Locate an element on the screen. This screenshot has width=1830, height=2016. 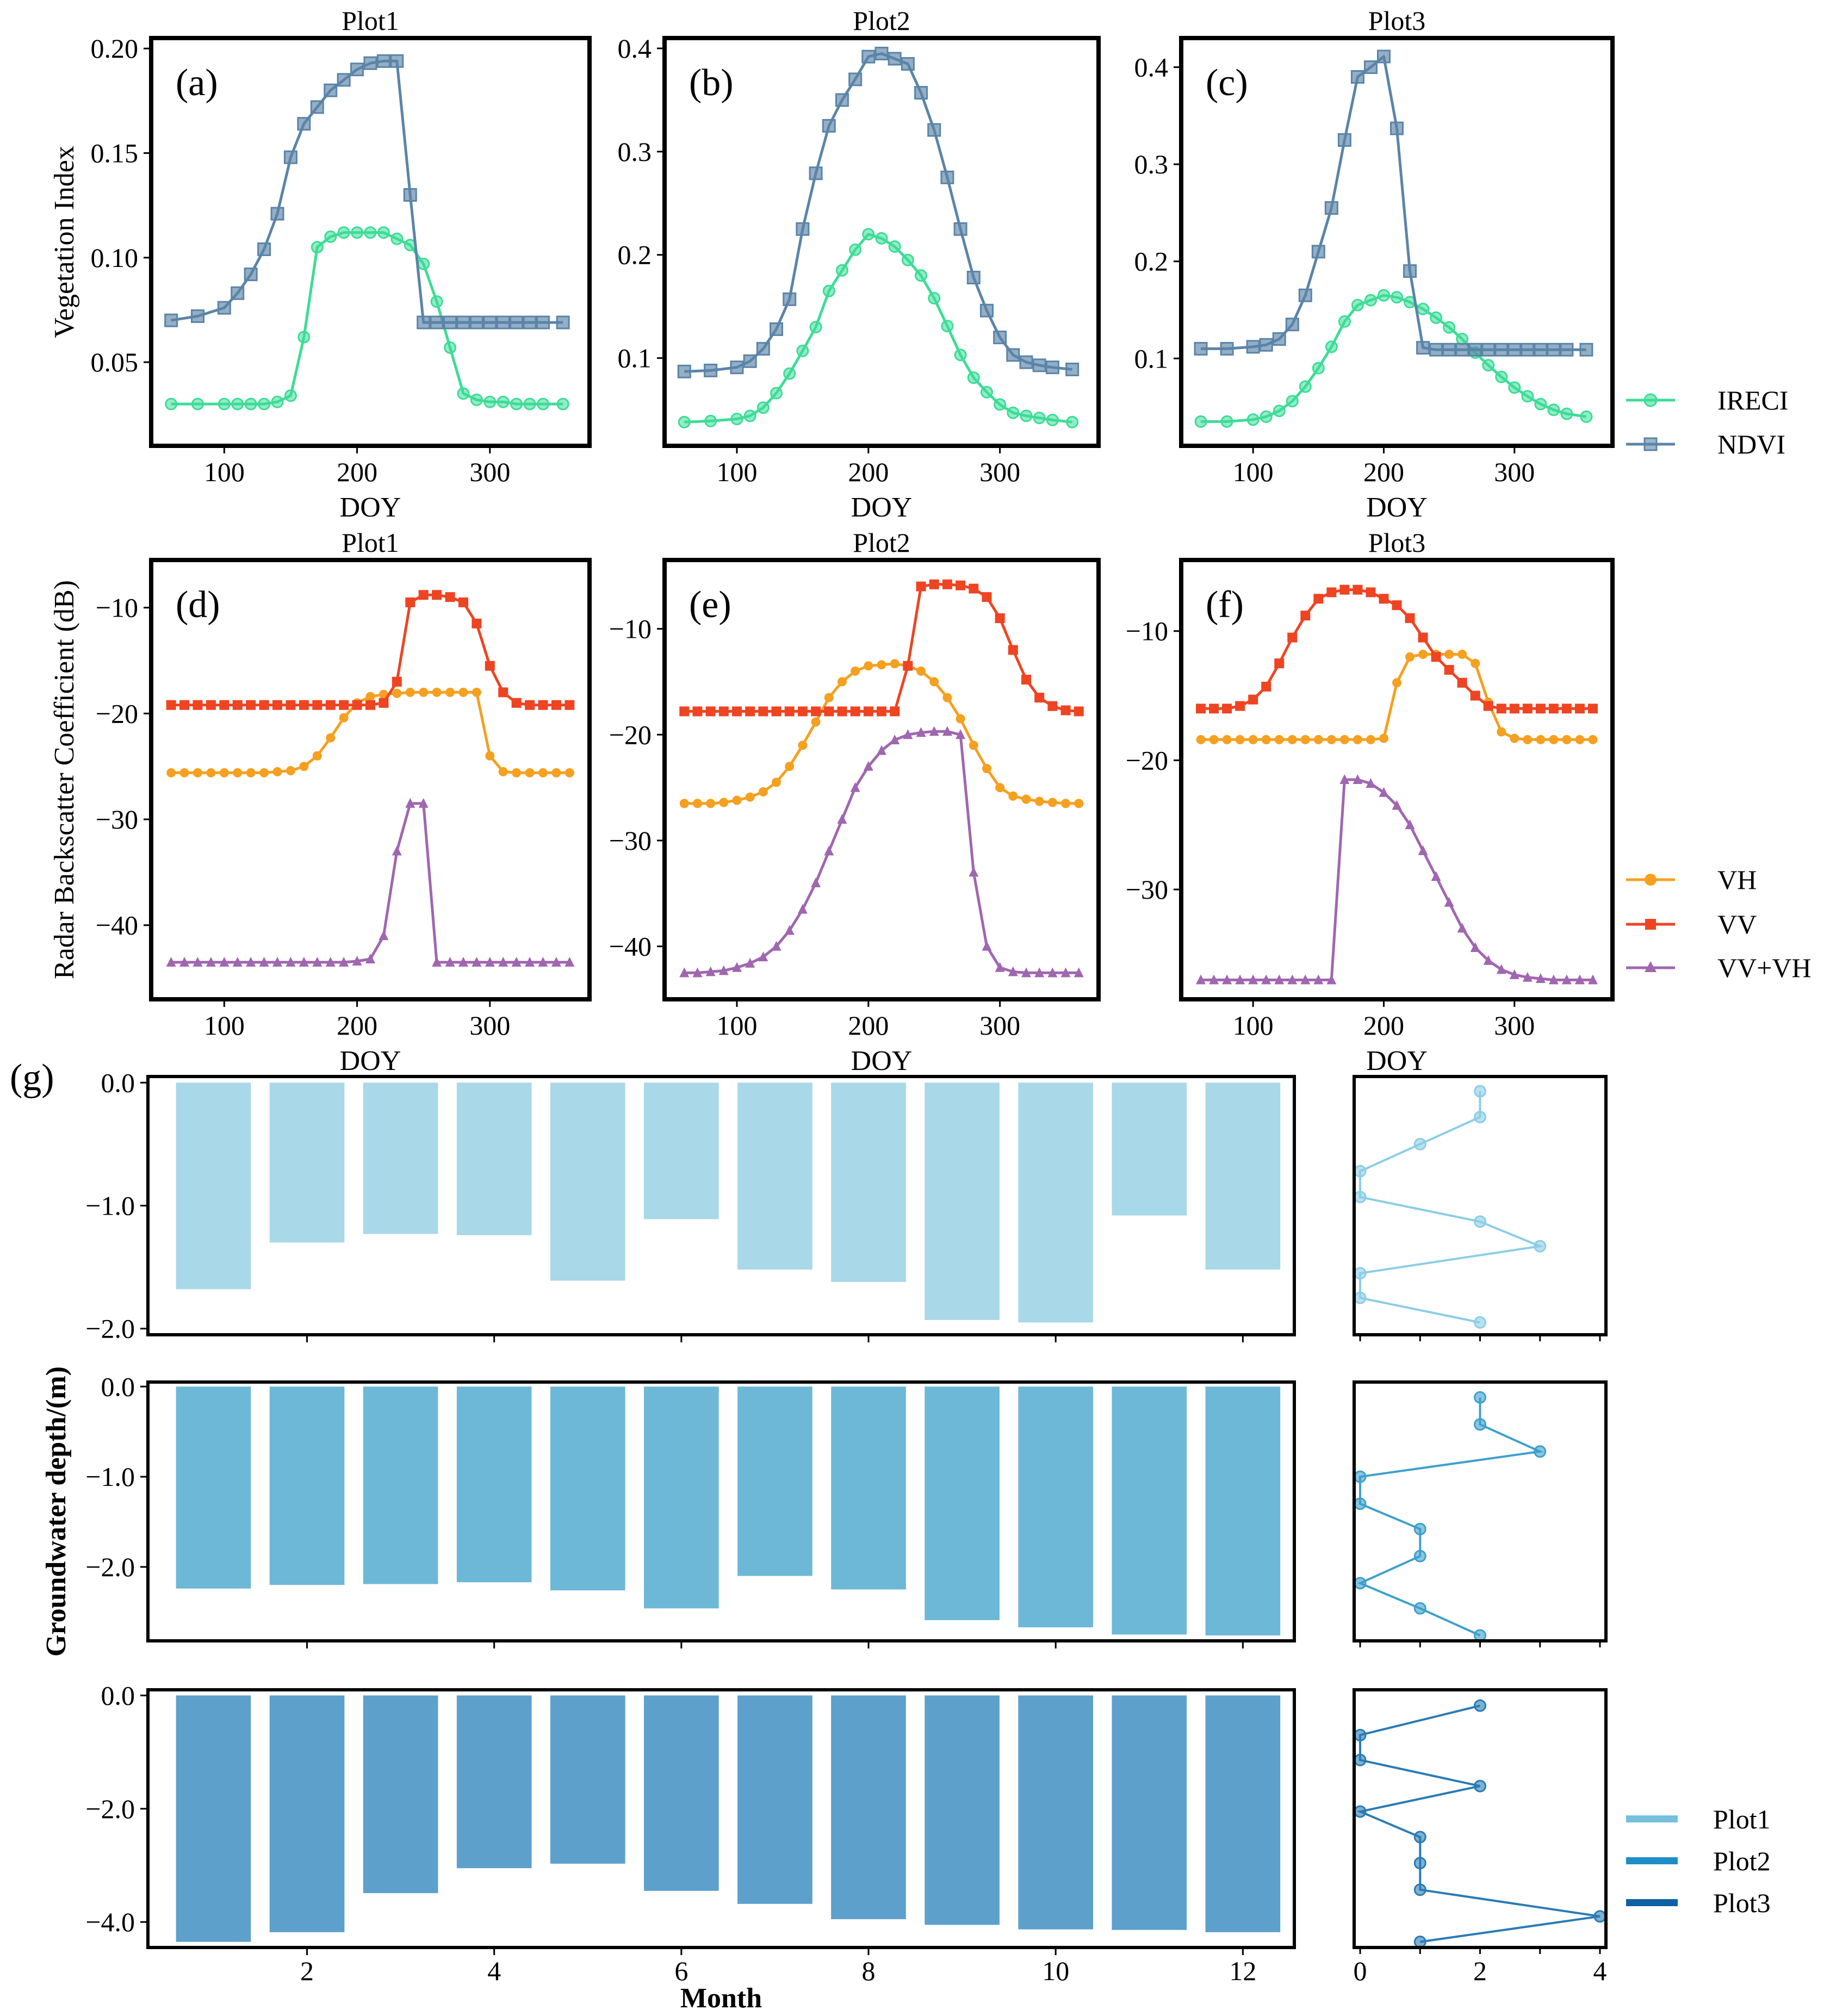
legend-plot2-label: Plot2 is located at coordinates (1742, 1861).